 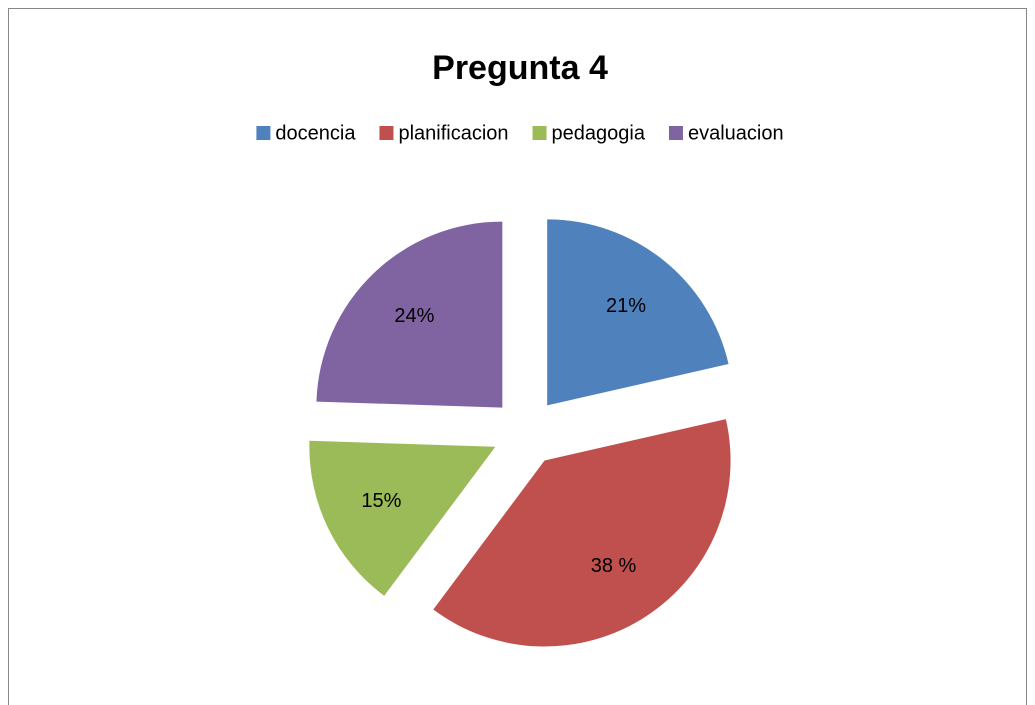 I want to click on data-label: 38 %, so click(x=614, y=566).